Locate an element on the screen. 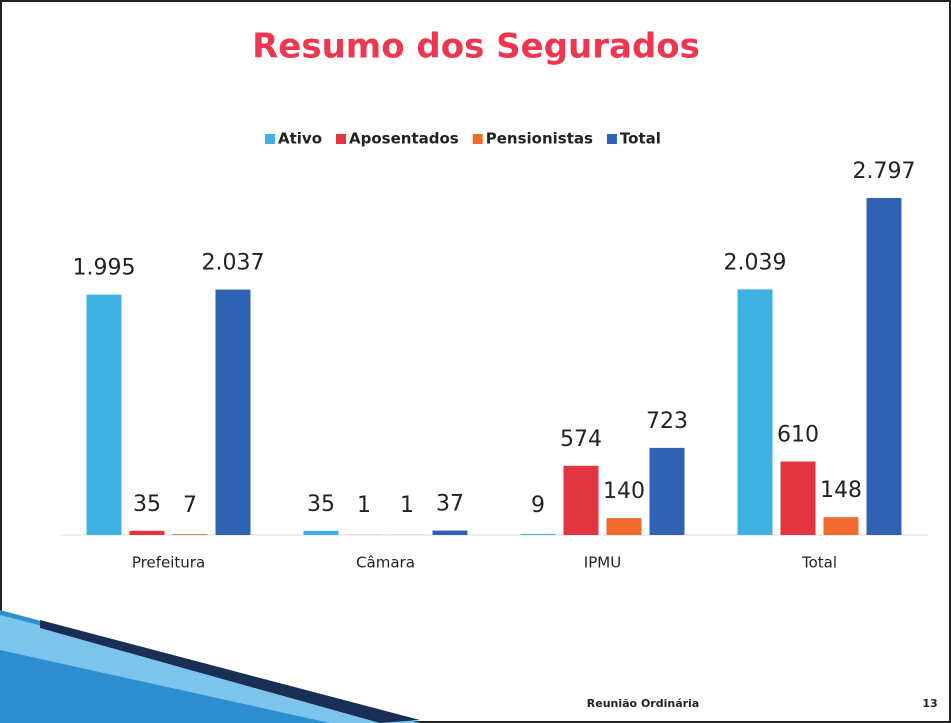 The width and height of the screenshot is (951, 723). x-tick-label: Prefeitura is located at coordinates (168, 563).